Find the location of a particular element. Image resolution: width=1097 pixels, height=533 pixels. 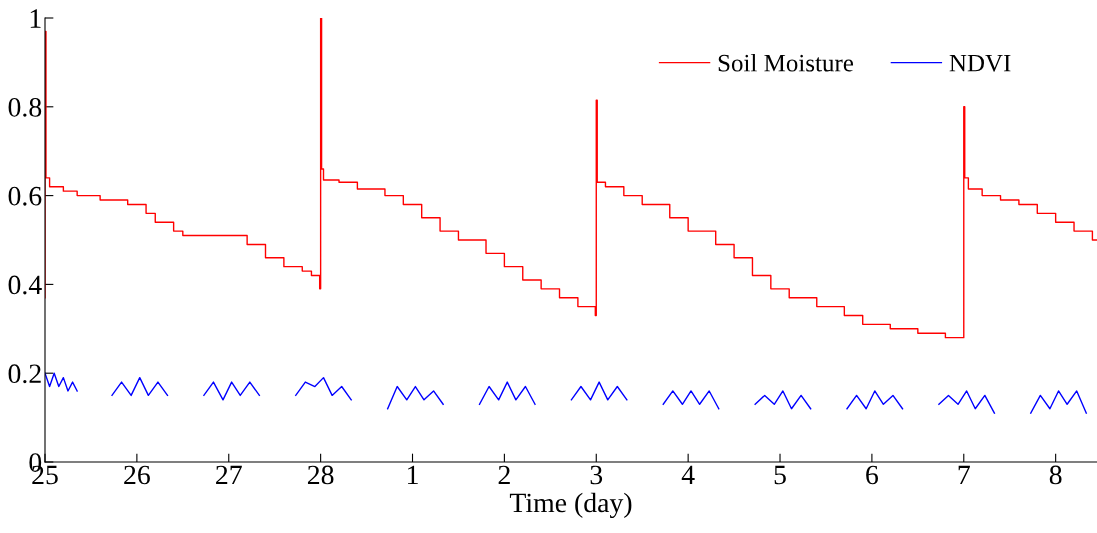

x-tick-label: 7 is located at coordinates (964, 475).